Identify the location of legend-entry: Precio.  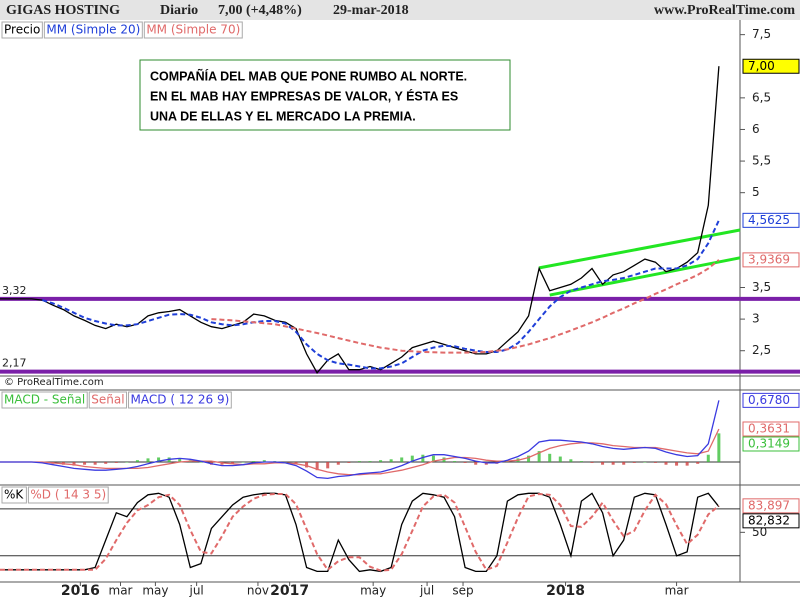
(22, 30).